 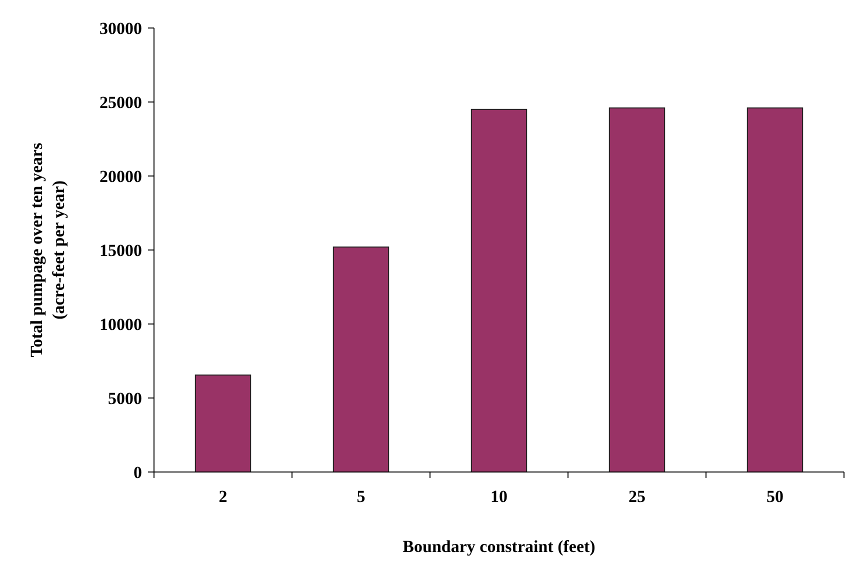 What do you see at coordinates (121, 324) in the screenshot?
I see `y-tick-label: 10000` at bounding box center [121, 324].